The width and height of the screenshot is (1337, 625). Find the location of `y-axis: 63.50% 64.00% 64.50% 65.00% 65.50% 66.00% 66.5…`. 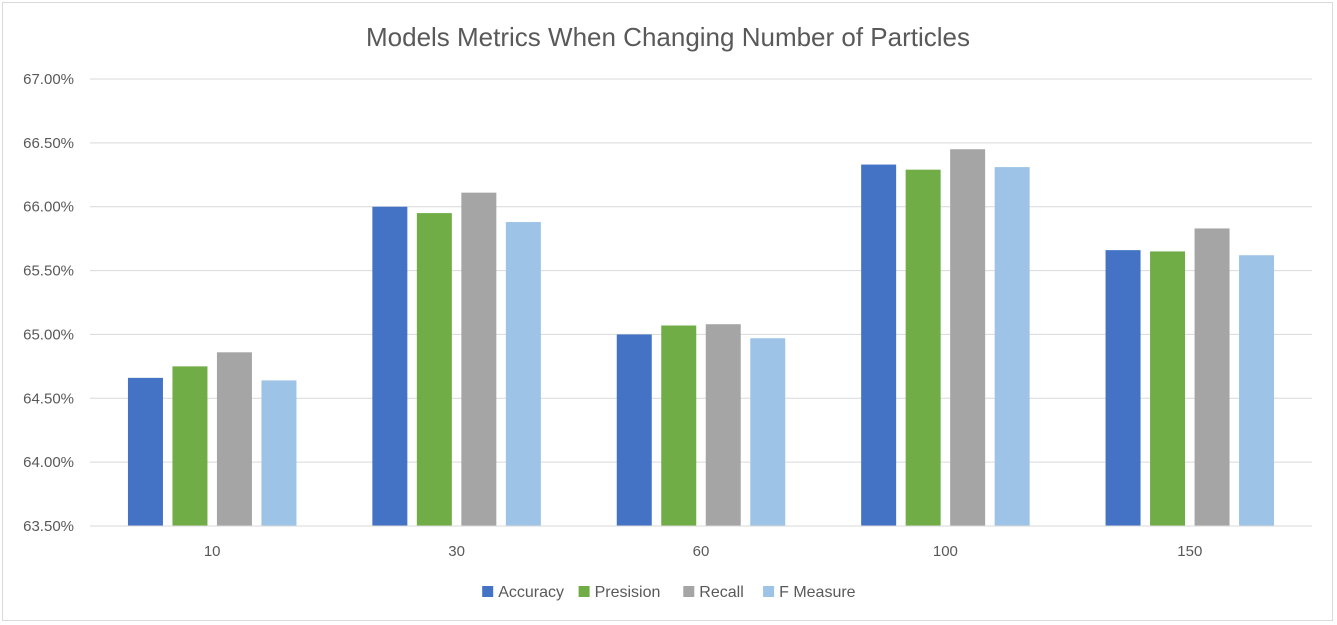

y-axis: 63.50% 64.00% 64.50% 65.00% 65.50% 66.00% 66.5… is located at coordinates (48, 303).